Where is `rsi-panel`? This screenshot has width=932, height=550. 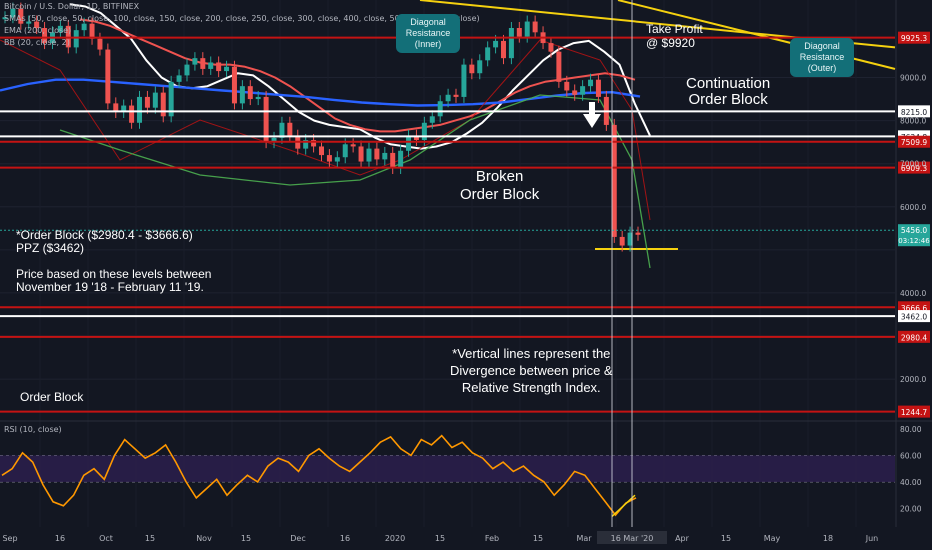 rsi-panel is located at coordinates (319, 475).